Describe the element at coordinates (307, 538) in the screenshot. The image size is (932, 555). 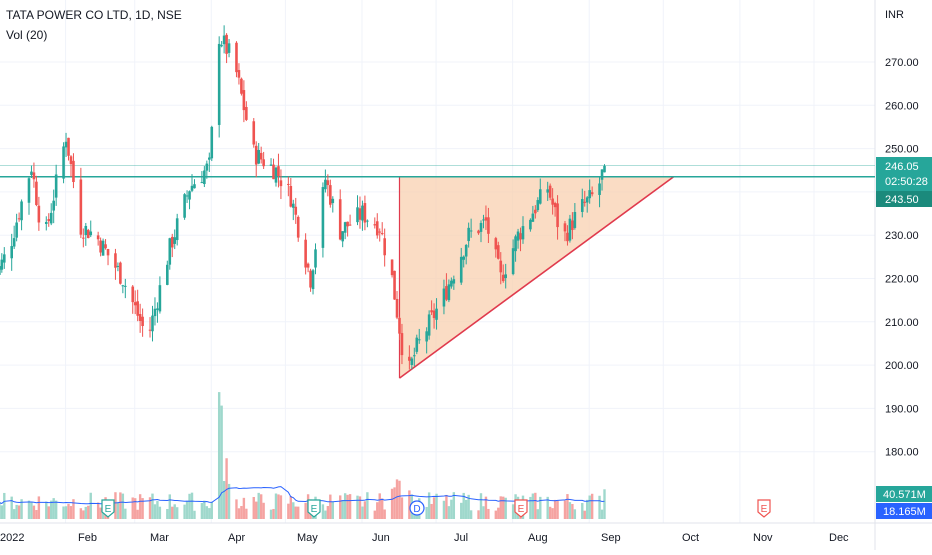
I see `time-tick-label: May` at that location.